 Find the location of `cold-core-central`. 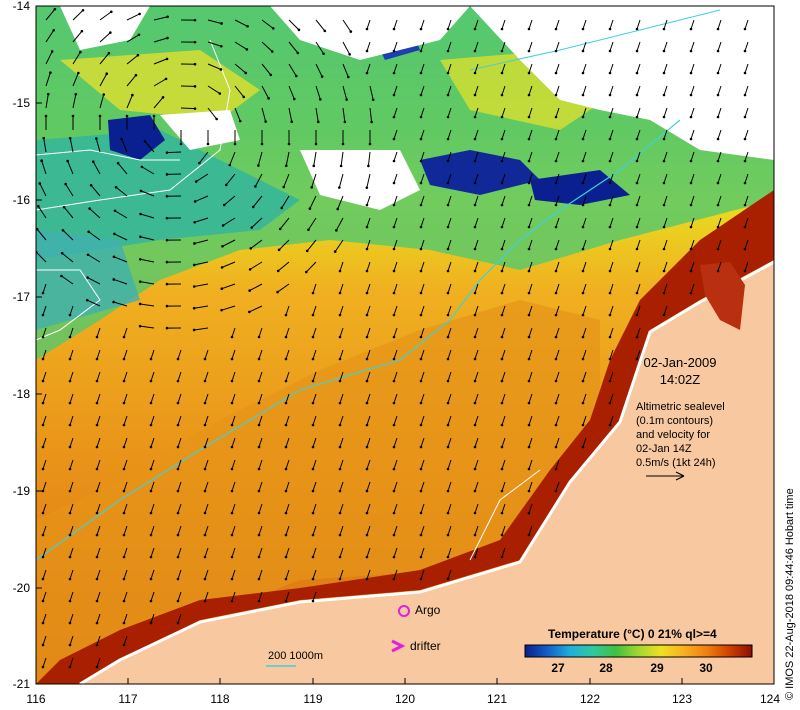

cold-core-central is located at coordinates (480, 172).